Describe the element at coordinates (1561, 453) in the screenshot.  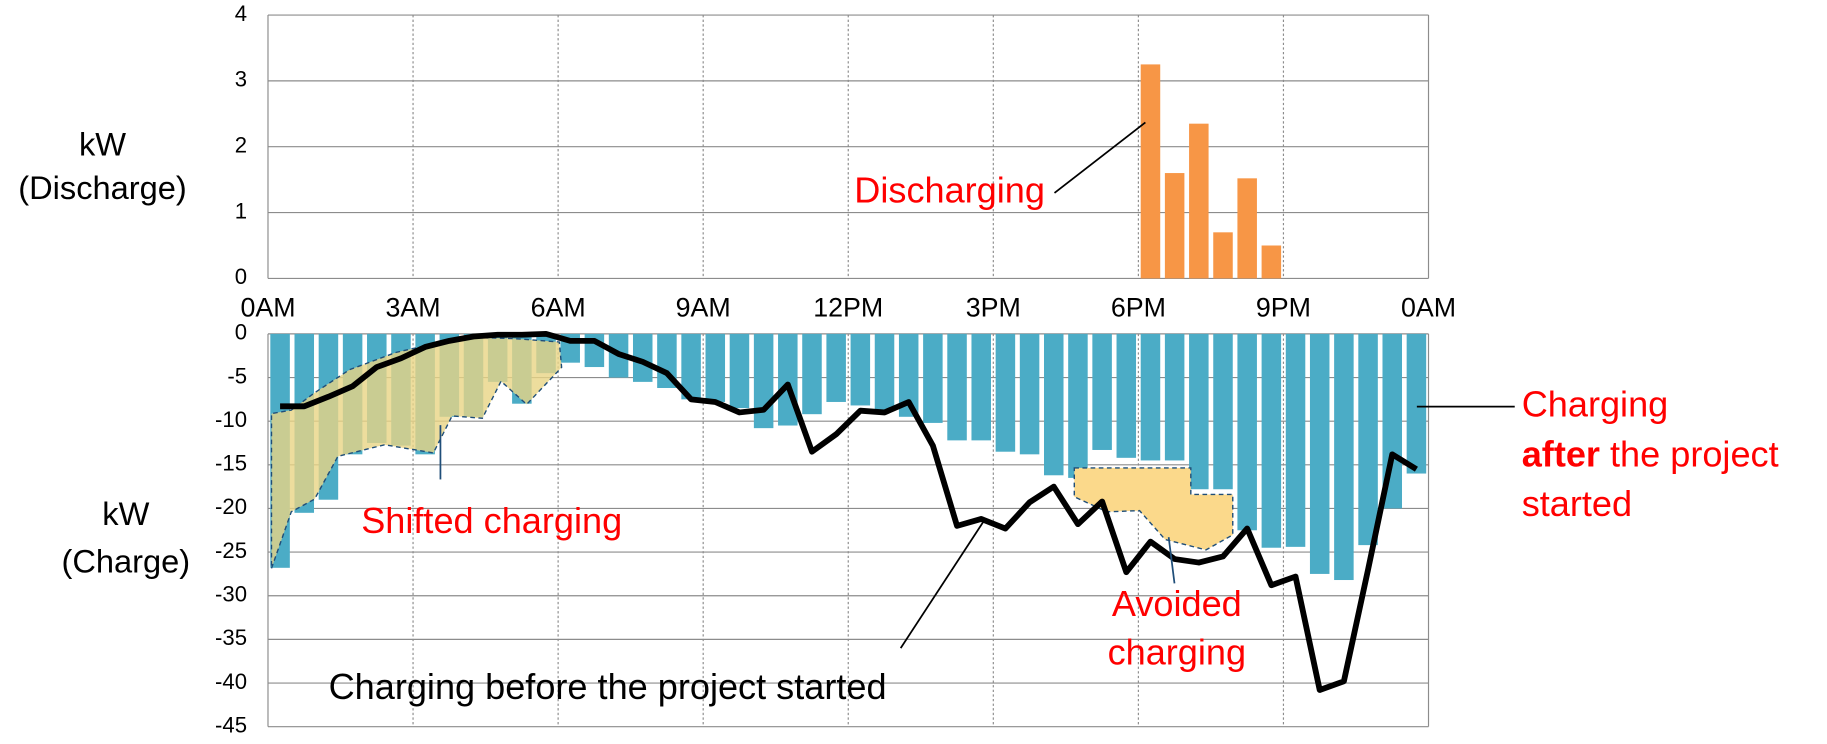
I see `annotation-part: after` at that location.